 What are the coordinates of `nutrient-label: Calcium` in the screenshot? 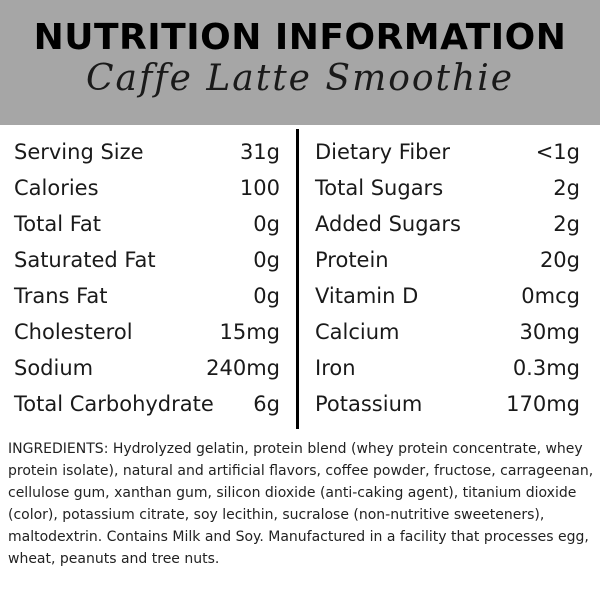 It's located at (357, 332).